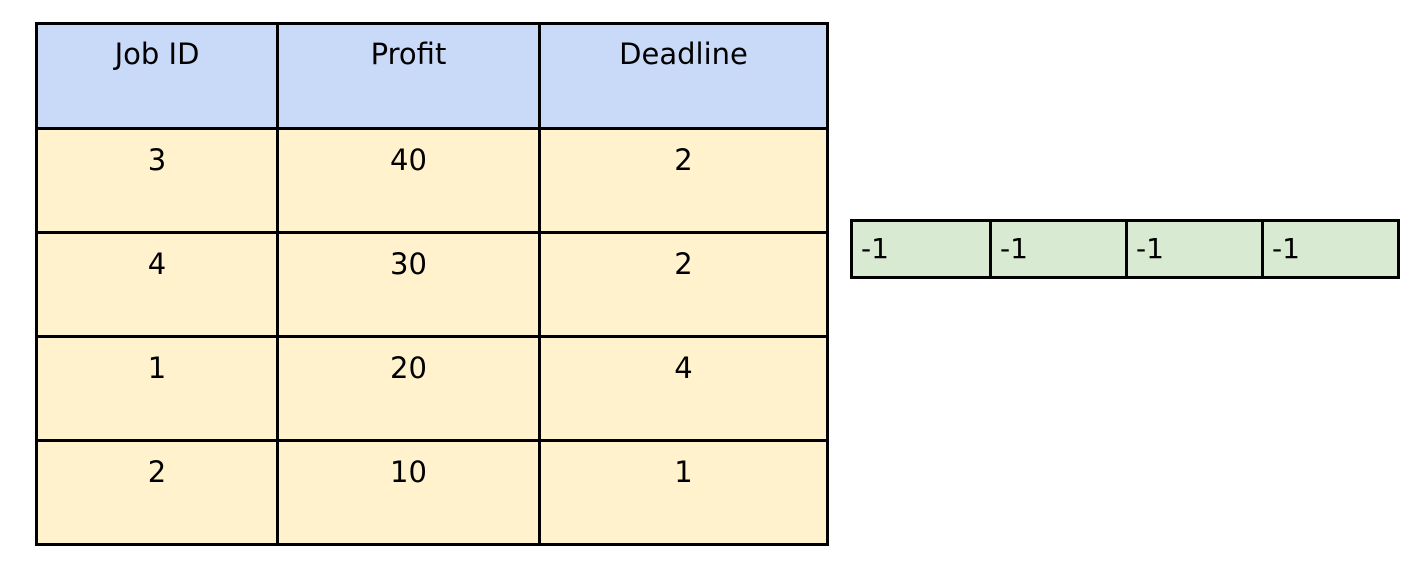 The height and width of the screenshot is (563, 1405). What do you see at coordinates (408, 180) in the screenshot?
I see `cell-profit: 40` at bounding box center [408, 180].